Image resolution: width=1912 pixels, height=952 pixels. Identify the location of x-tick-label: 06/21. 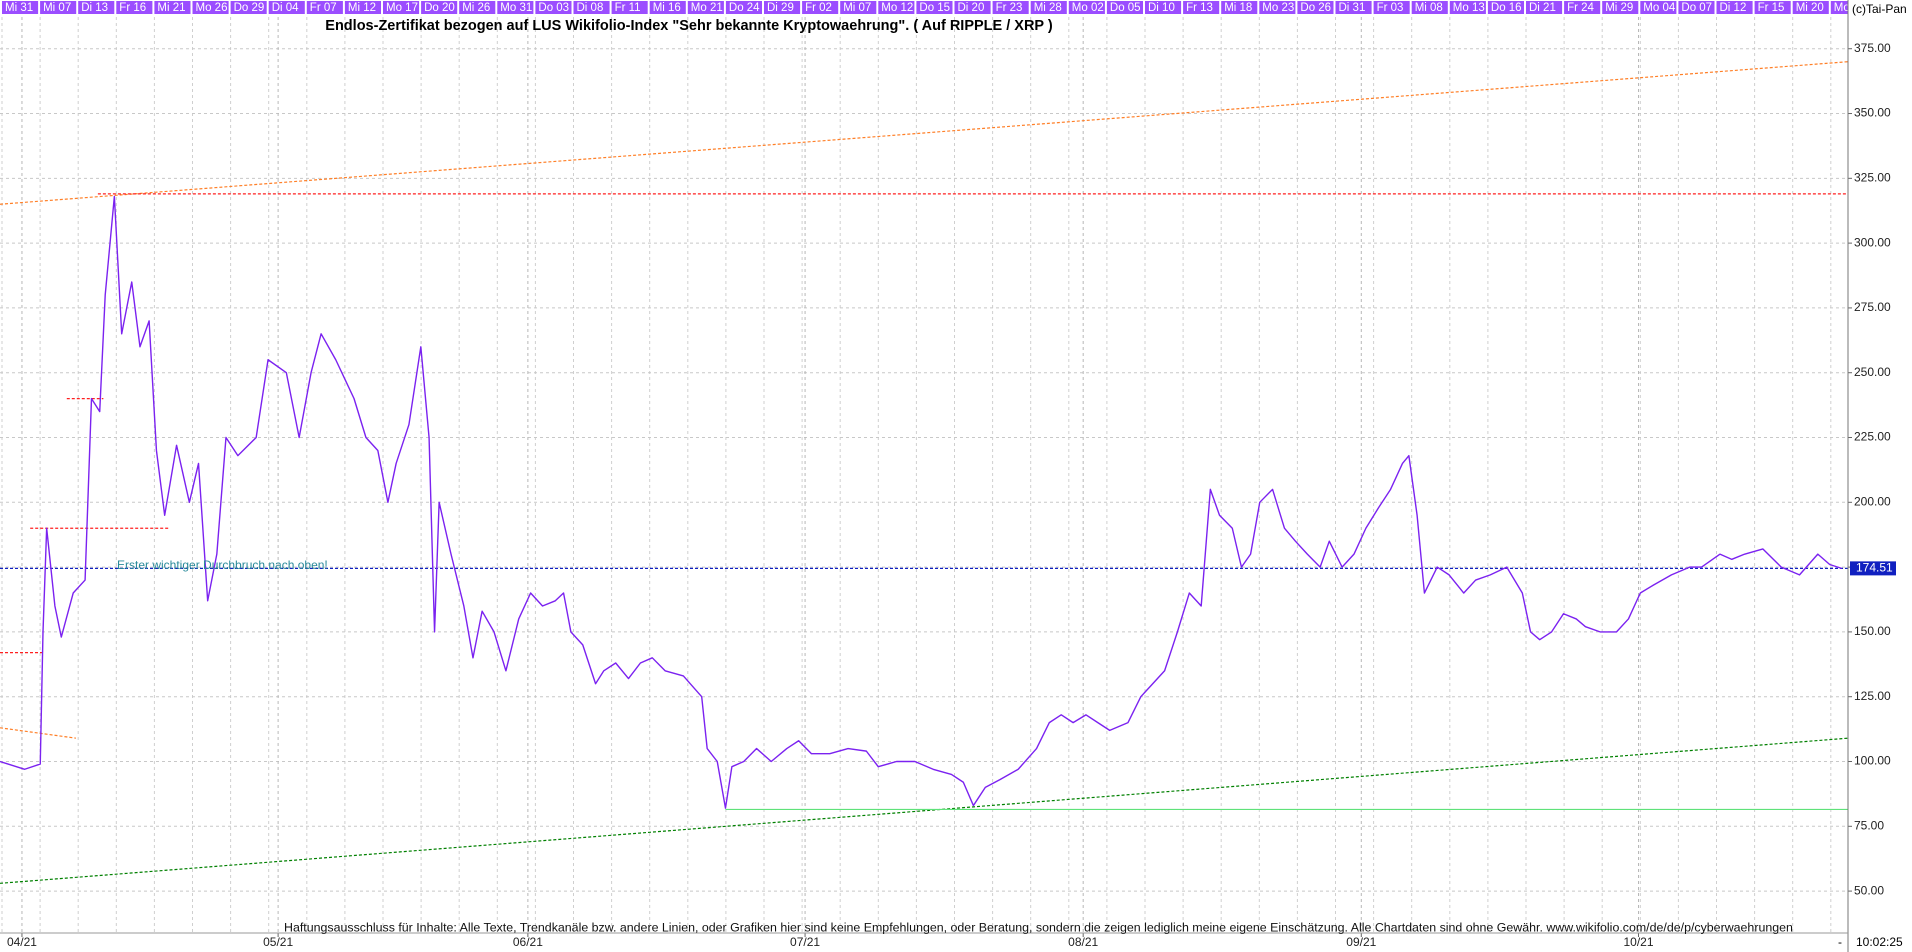
(528, 942).